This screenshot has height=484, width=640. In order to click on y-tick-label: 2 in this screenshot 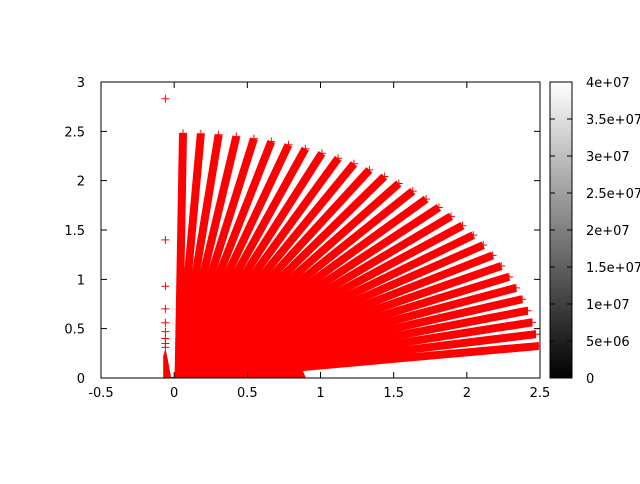, I will do `click(81, 182)`.